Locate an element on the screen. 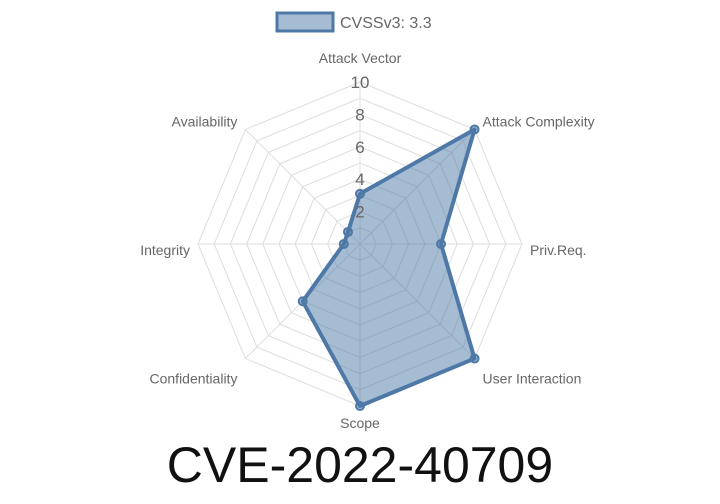 The width and height of the screenshot is (720, 504). axis-label: Confidentiality is located at coordinates (194, 379).